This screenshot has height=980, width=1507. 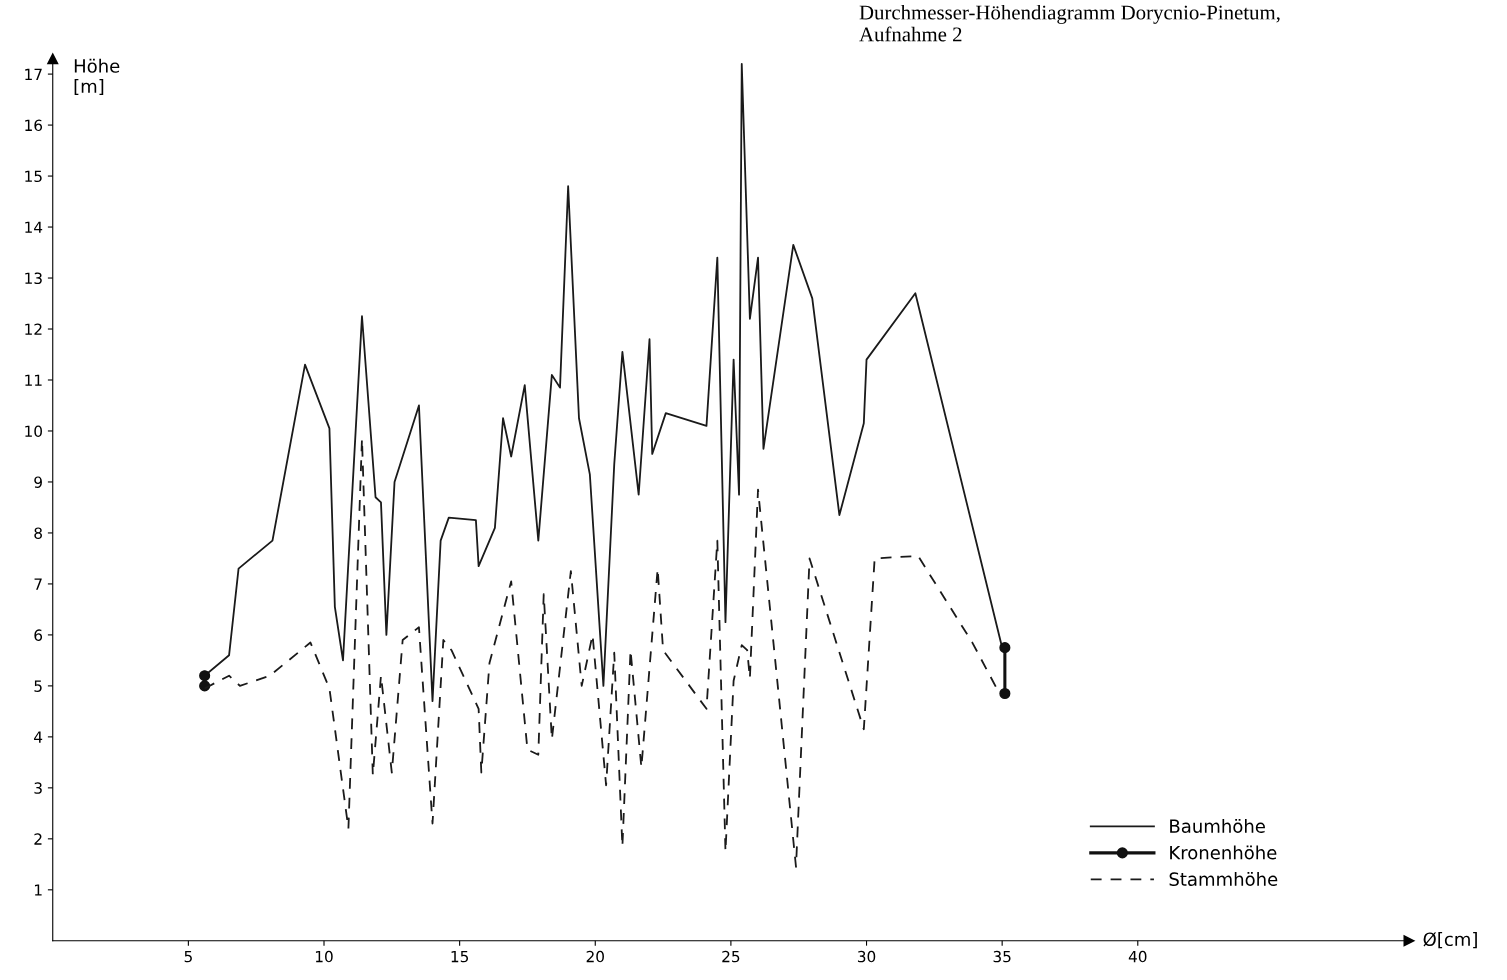 What do you see at coordinates (38, 482) in the screenshot?
I see `y-tick-label: 9` at bounding box center [38, 482].